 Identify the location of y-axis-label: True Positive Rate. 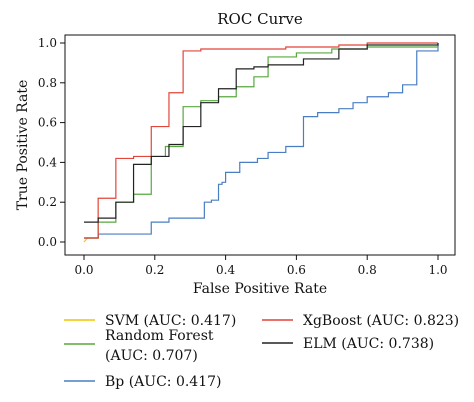
(23, 145).